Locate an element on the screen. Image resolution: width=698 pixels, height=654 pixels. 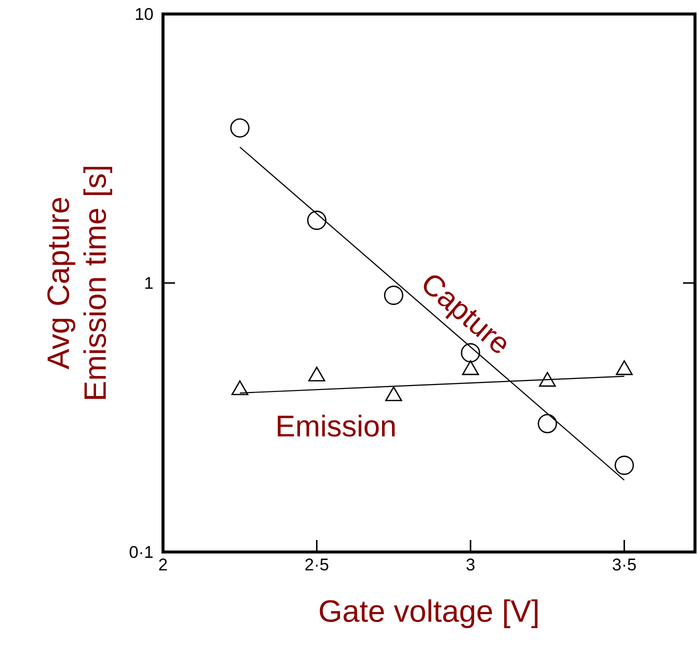
x-tick-label: 3 is located at coordinates (470, 564).